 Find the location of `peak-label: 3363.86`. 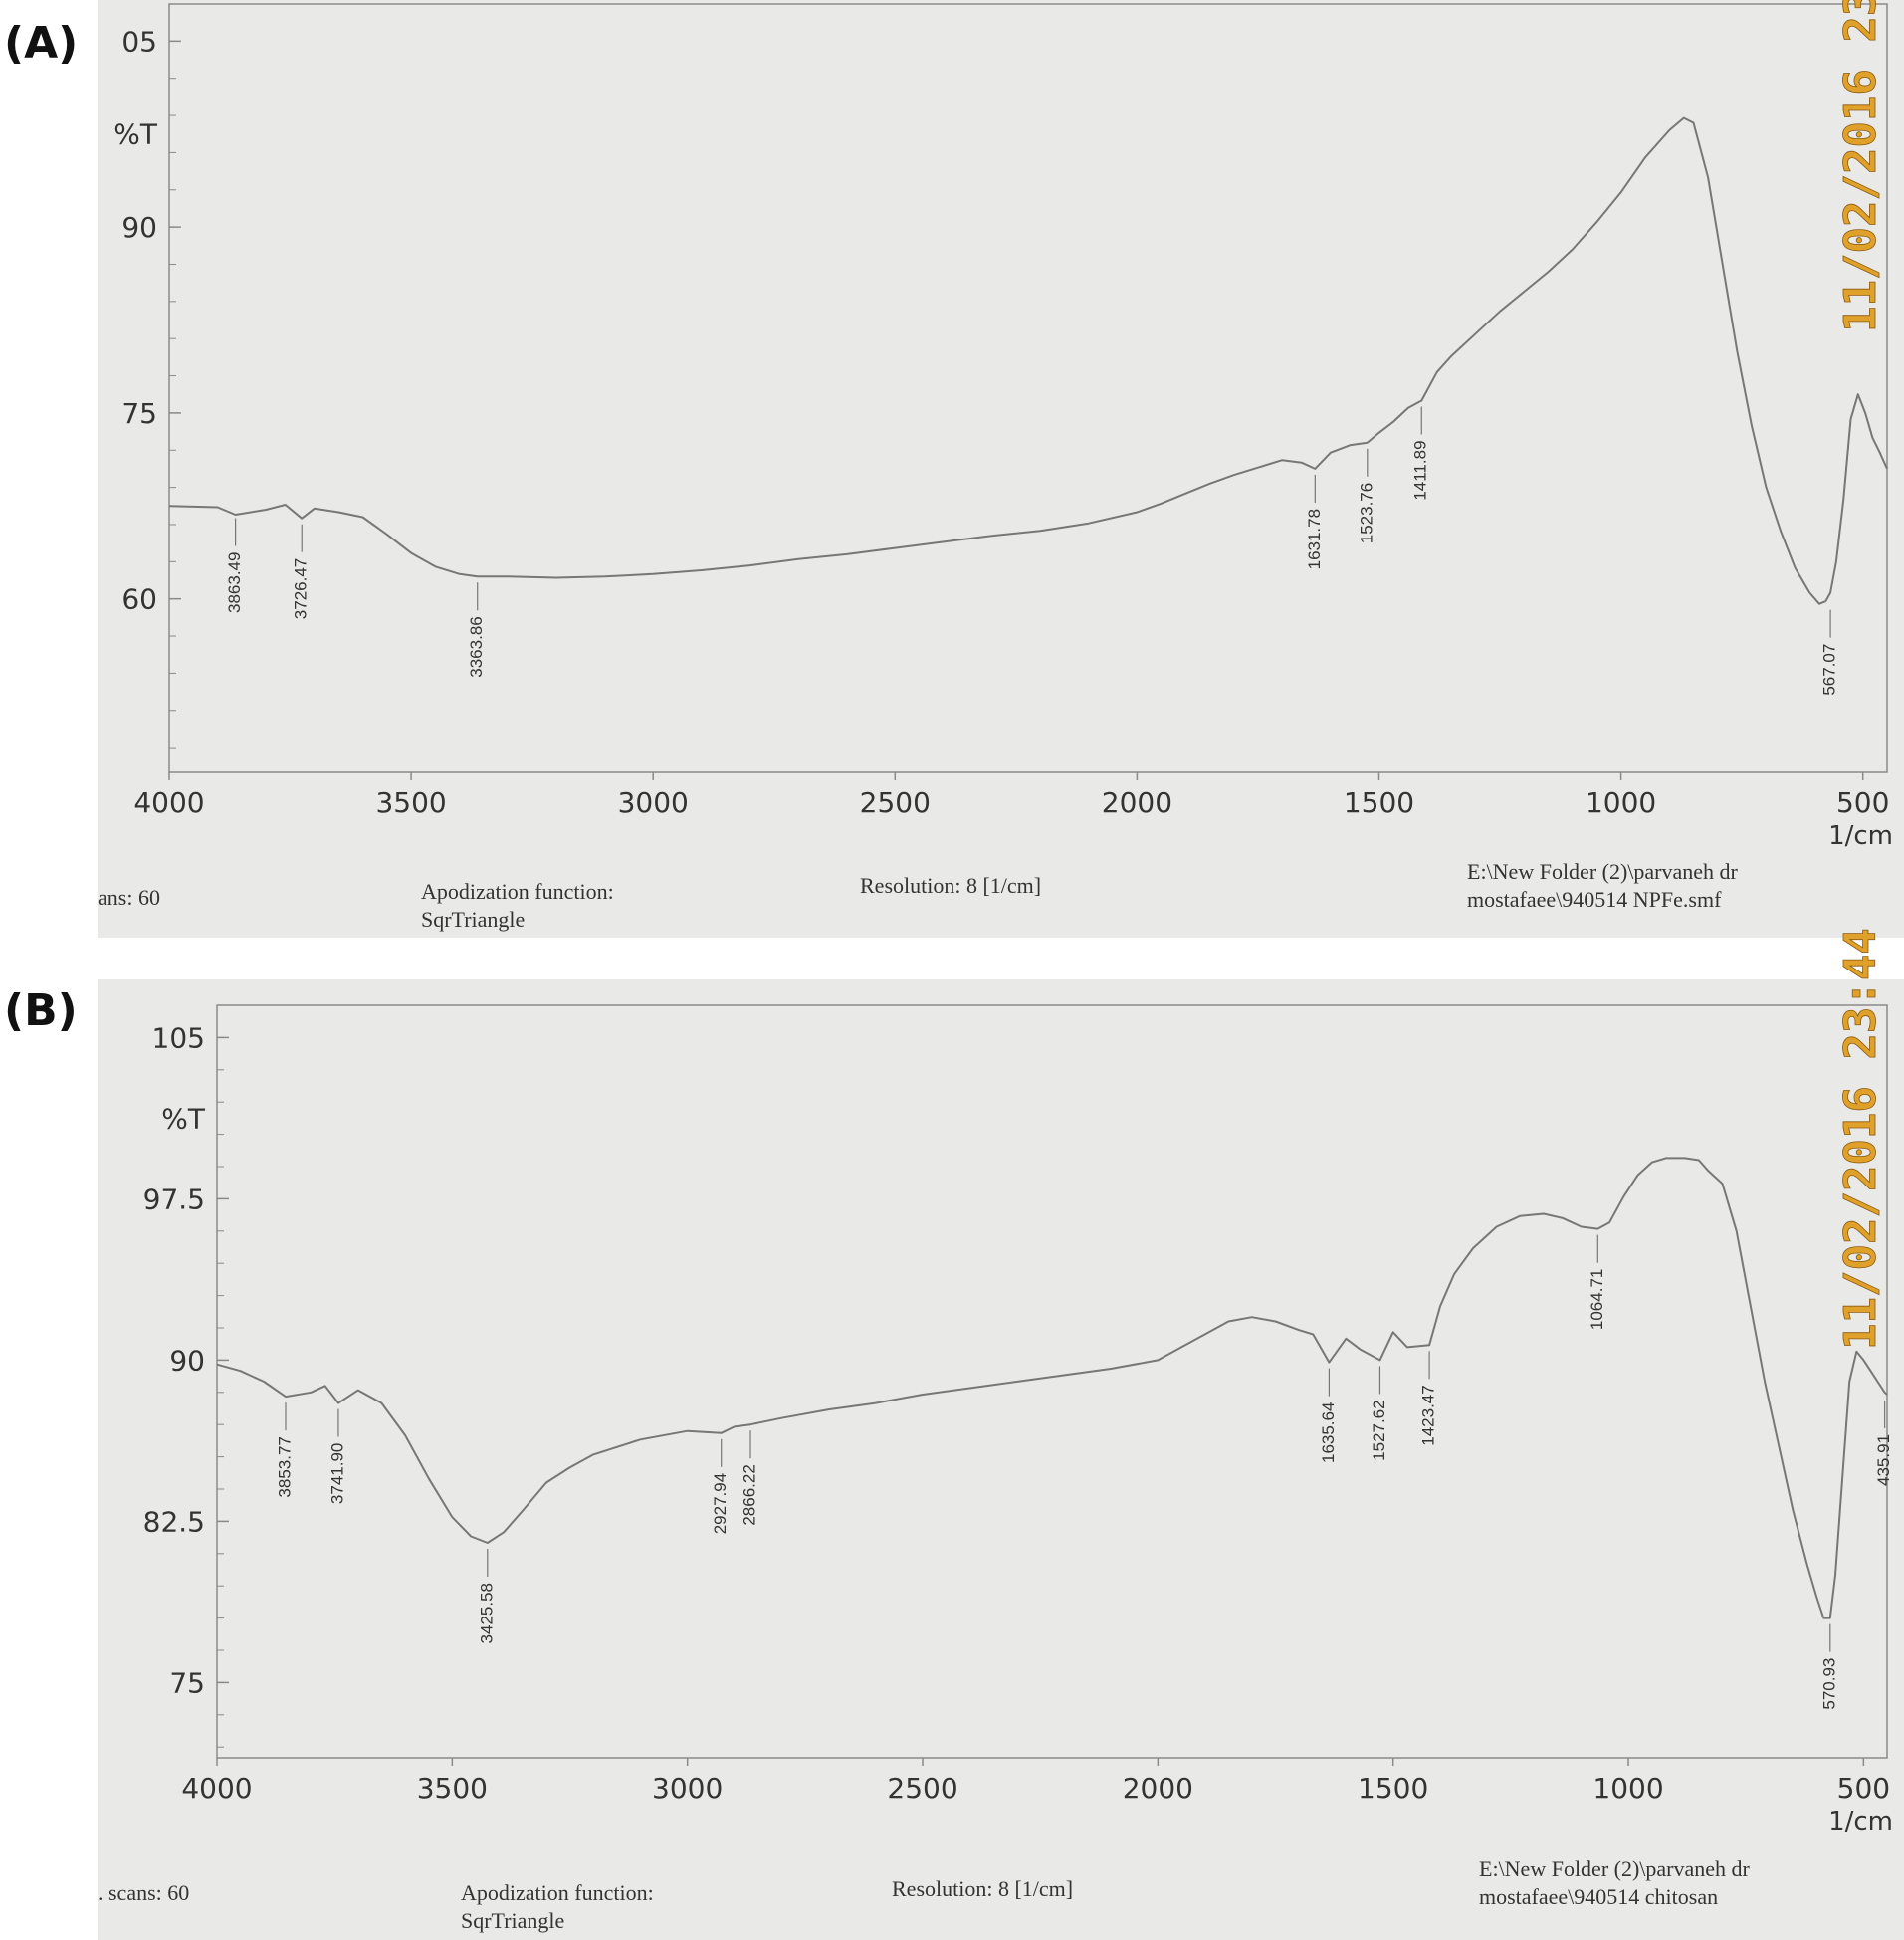

peak-label: 3363.86 is located at coordinates (476, 646).